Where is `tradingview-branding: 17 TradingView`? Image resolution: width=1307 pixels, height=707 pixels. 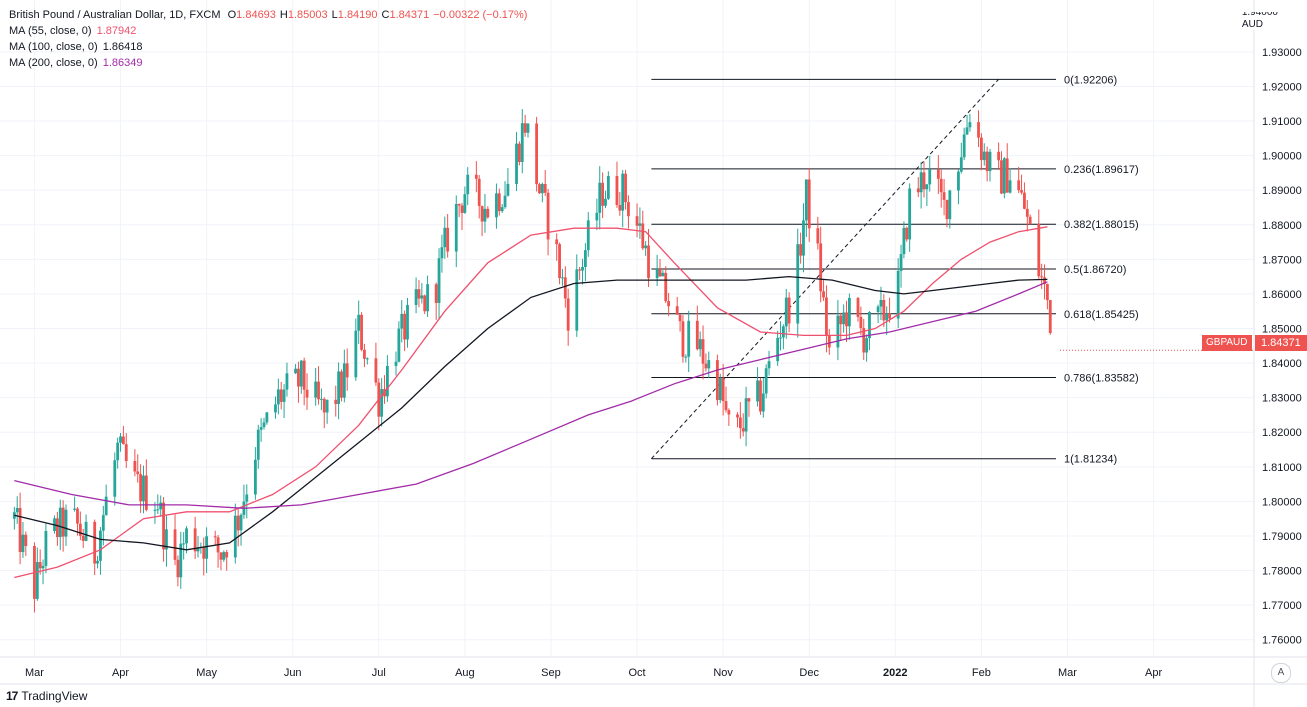
tradingview-branding: 17 TradingView is located at coordinates (46, 696).